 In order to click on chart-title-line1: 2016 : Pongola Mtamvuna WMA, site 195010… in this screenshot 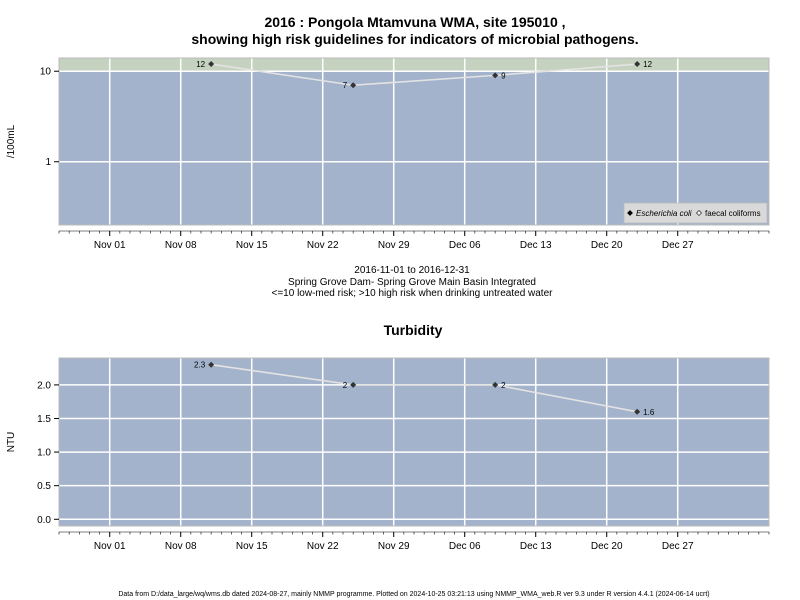, I will do `click(414, 22)`.